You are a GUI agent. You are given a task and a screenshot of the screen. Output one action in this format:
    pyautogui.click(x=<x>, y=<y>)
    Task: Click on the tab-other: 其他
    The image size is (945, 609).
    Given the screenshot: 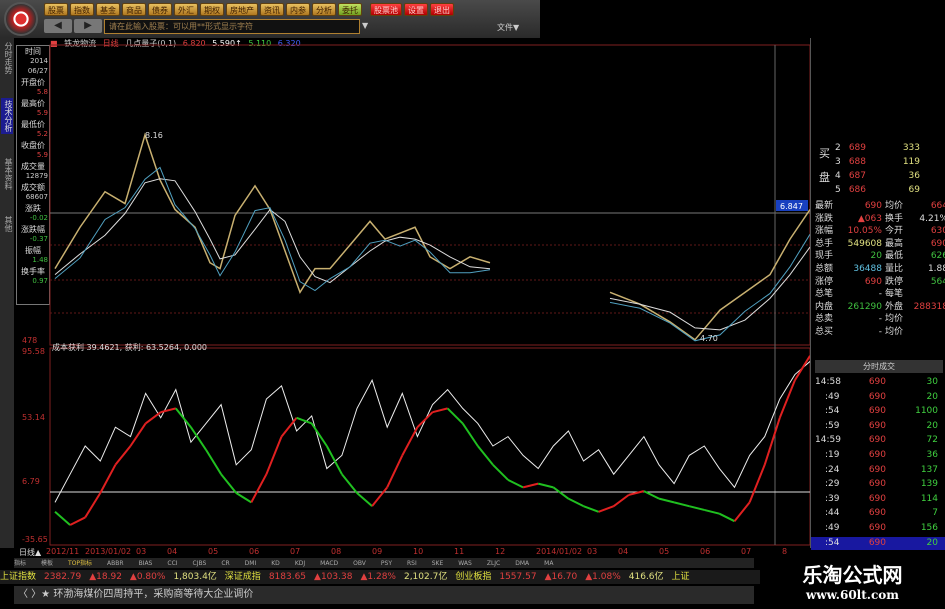 What is the action you would take?
    pyautogui.click(x=8, y=224)
    